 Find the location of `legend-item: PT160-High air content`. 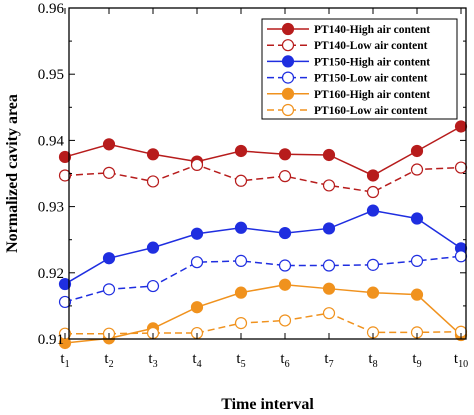

legend-item: PT160-High air content is located at coordinates (348, 94).